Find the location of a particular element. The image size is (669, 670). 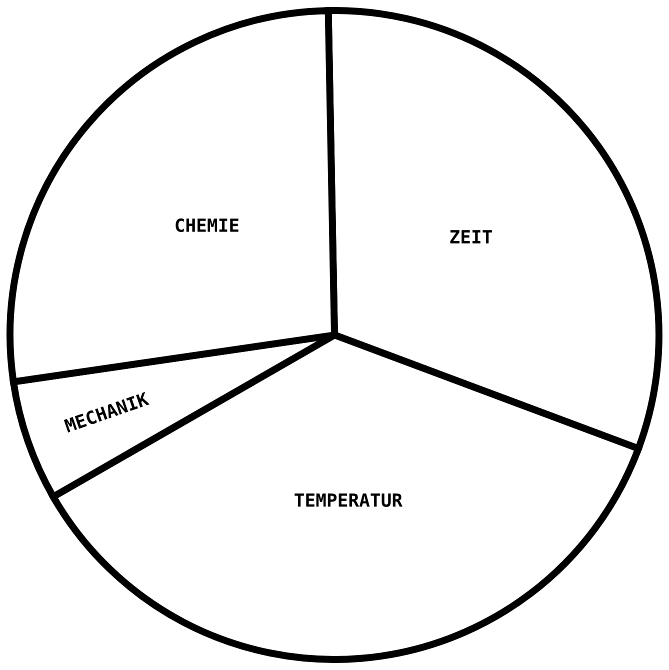

slice-label: CHEMIE is located at coordinates (207, 225).